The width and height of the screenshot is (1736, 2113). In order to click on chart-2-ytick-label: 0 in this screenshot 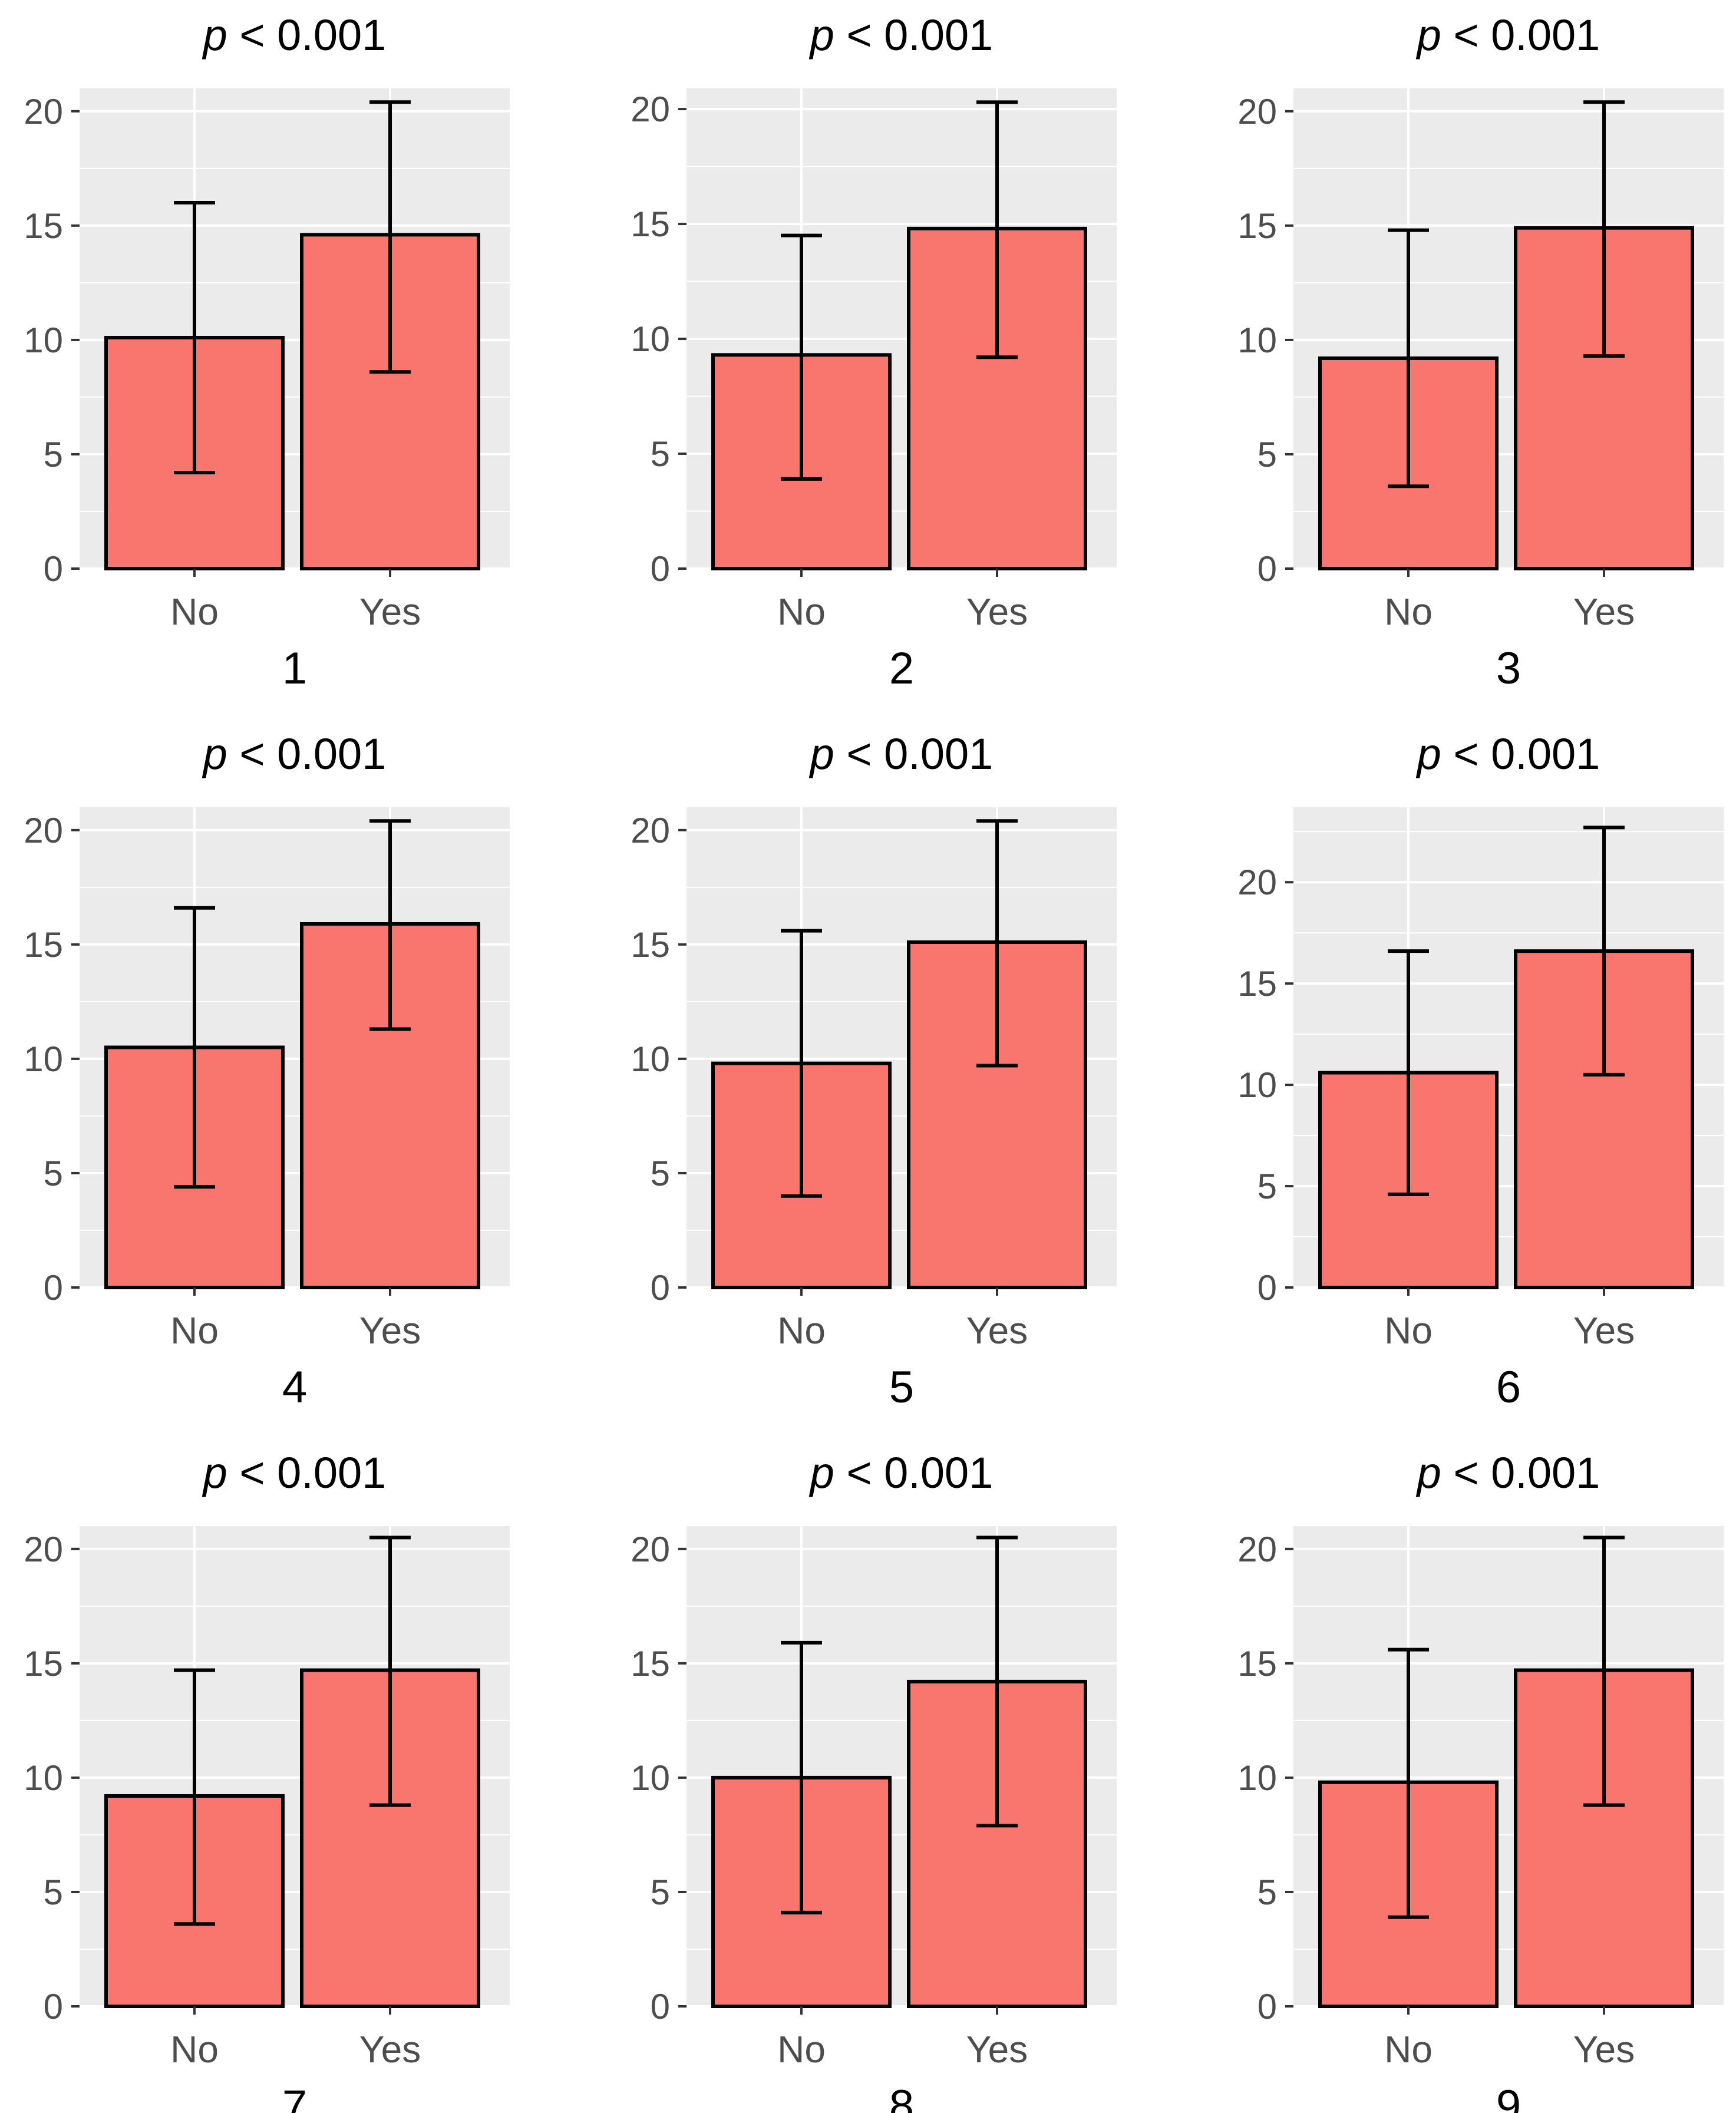, I will do `click(660, 569)`.